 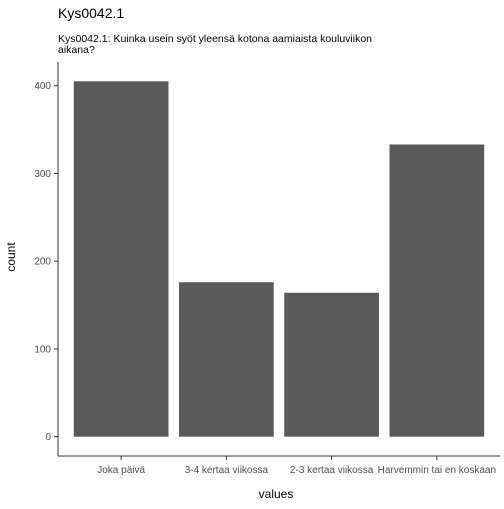 What do you see at coordinates (121, 470) in the screenshot?
I see `x-tick-label-1: Joka päivä` at bounding box center [121, 470].